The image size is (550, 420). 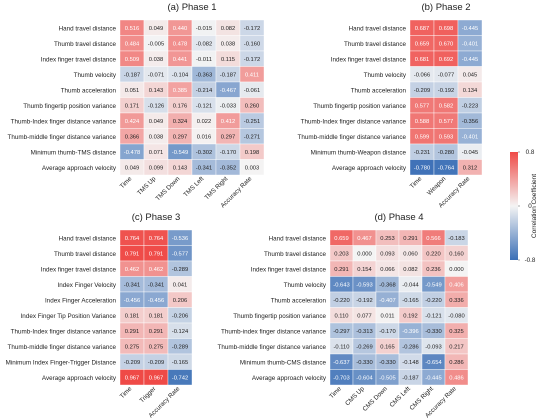 I want to click on cell-value-label: -0.445, so click(x=470, y=60).